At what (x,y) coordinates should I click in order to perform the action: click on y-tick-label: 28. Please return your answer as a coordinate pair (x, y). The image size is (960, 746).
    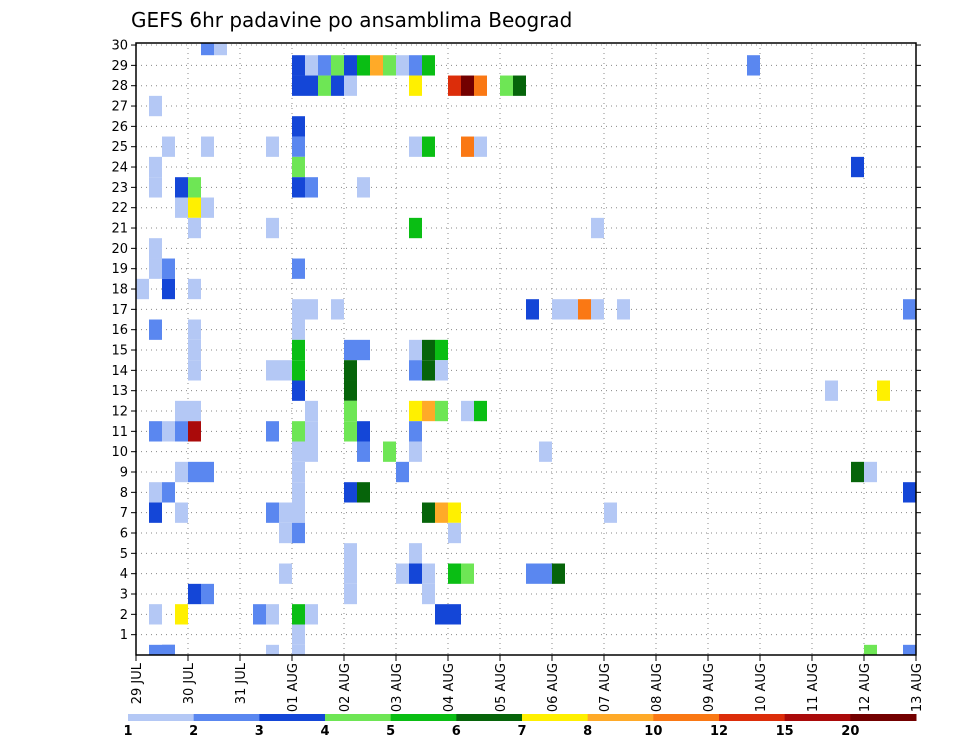
    Looking at the image, I should click on (119, 86).